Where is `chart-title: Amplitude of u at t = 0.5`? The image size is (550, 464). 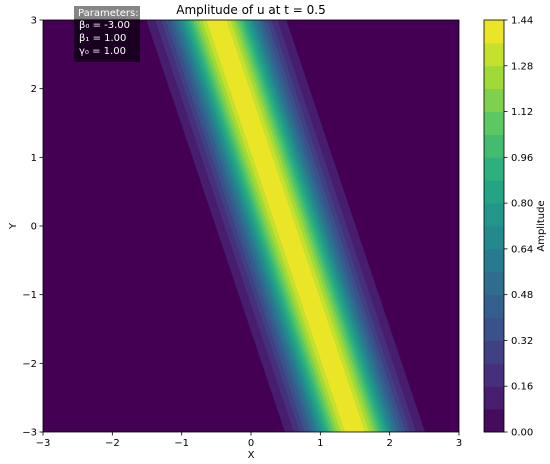 chart-title: Amplitude of u at t = 0.5 is located at coordinates (250, 10).